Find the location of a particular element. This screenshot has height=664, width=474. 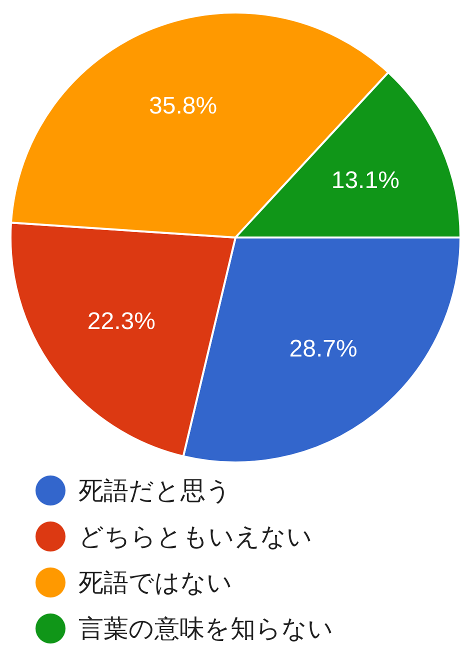

data-label: 35.8% is located at coordinates (183, 106).